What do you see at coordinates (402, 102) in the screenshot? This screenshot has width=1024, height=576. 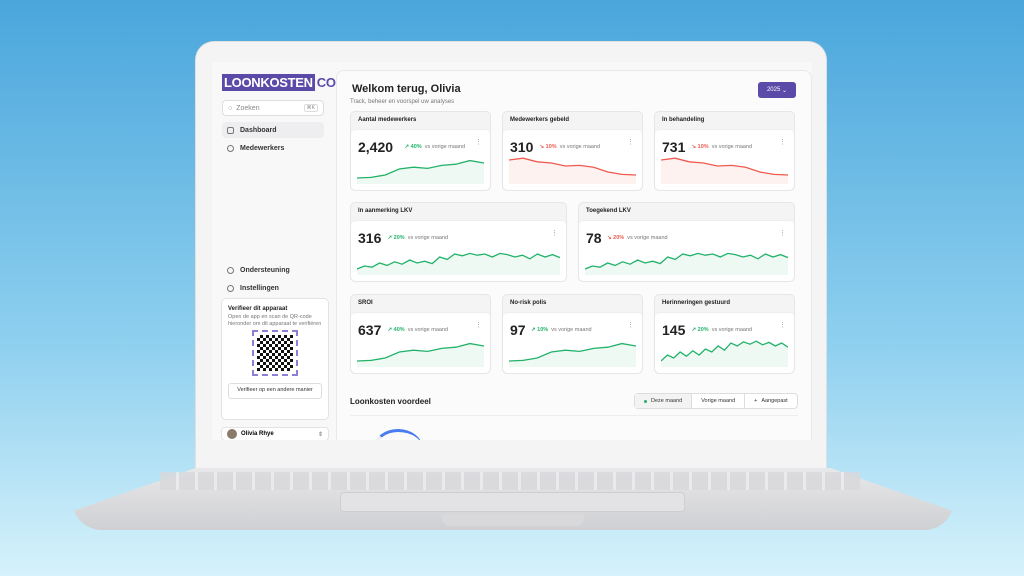 I see `page-subtitle: Track, beheer en voorspel uw analyses` at bounding box center [402, 102].